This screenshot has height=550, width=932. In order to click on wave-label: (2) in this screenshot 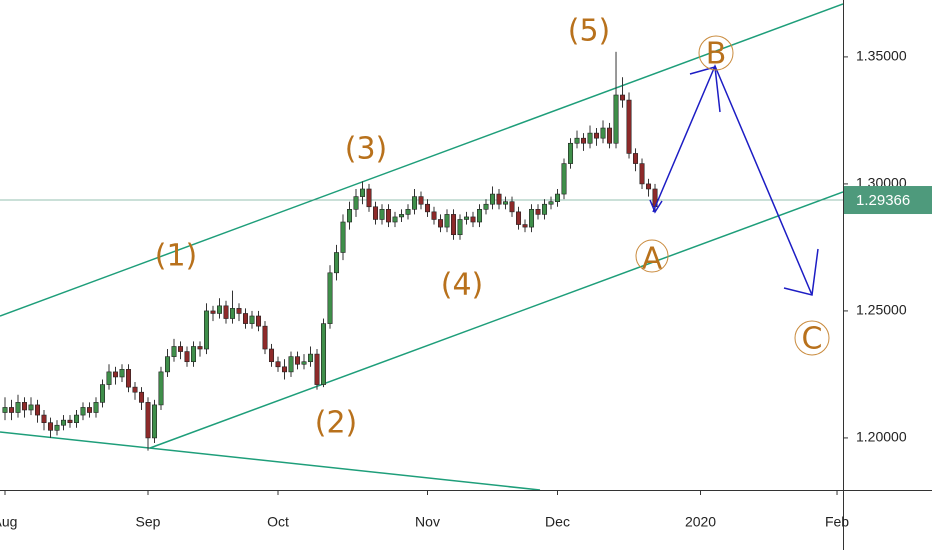, I will do `click(336, 423)`.